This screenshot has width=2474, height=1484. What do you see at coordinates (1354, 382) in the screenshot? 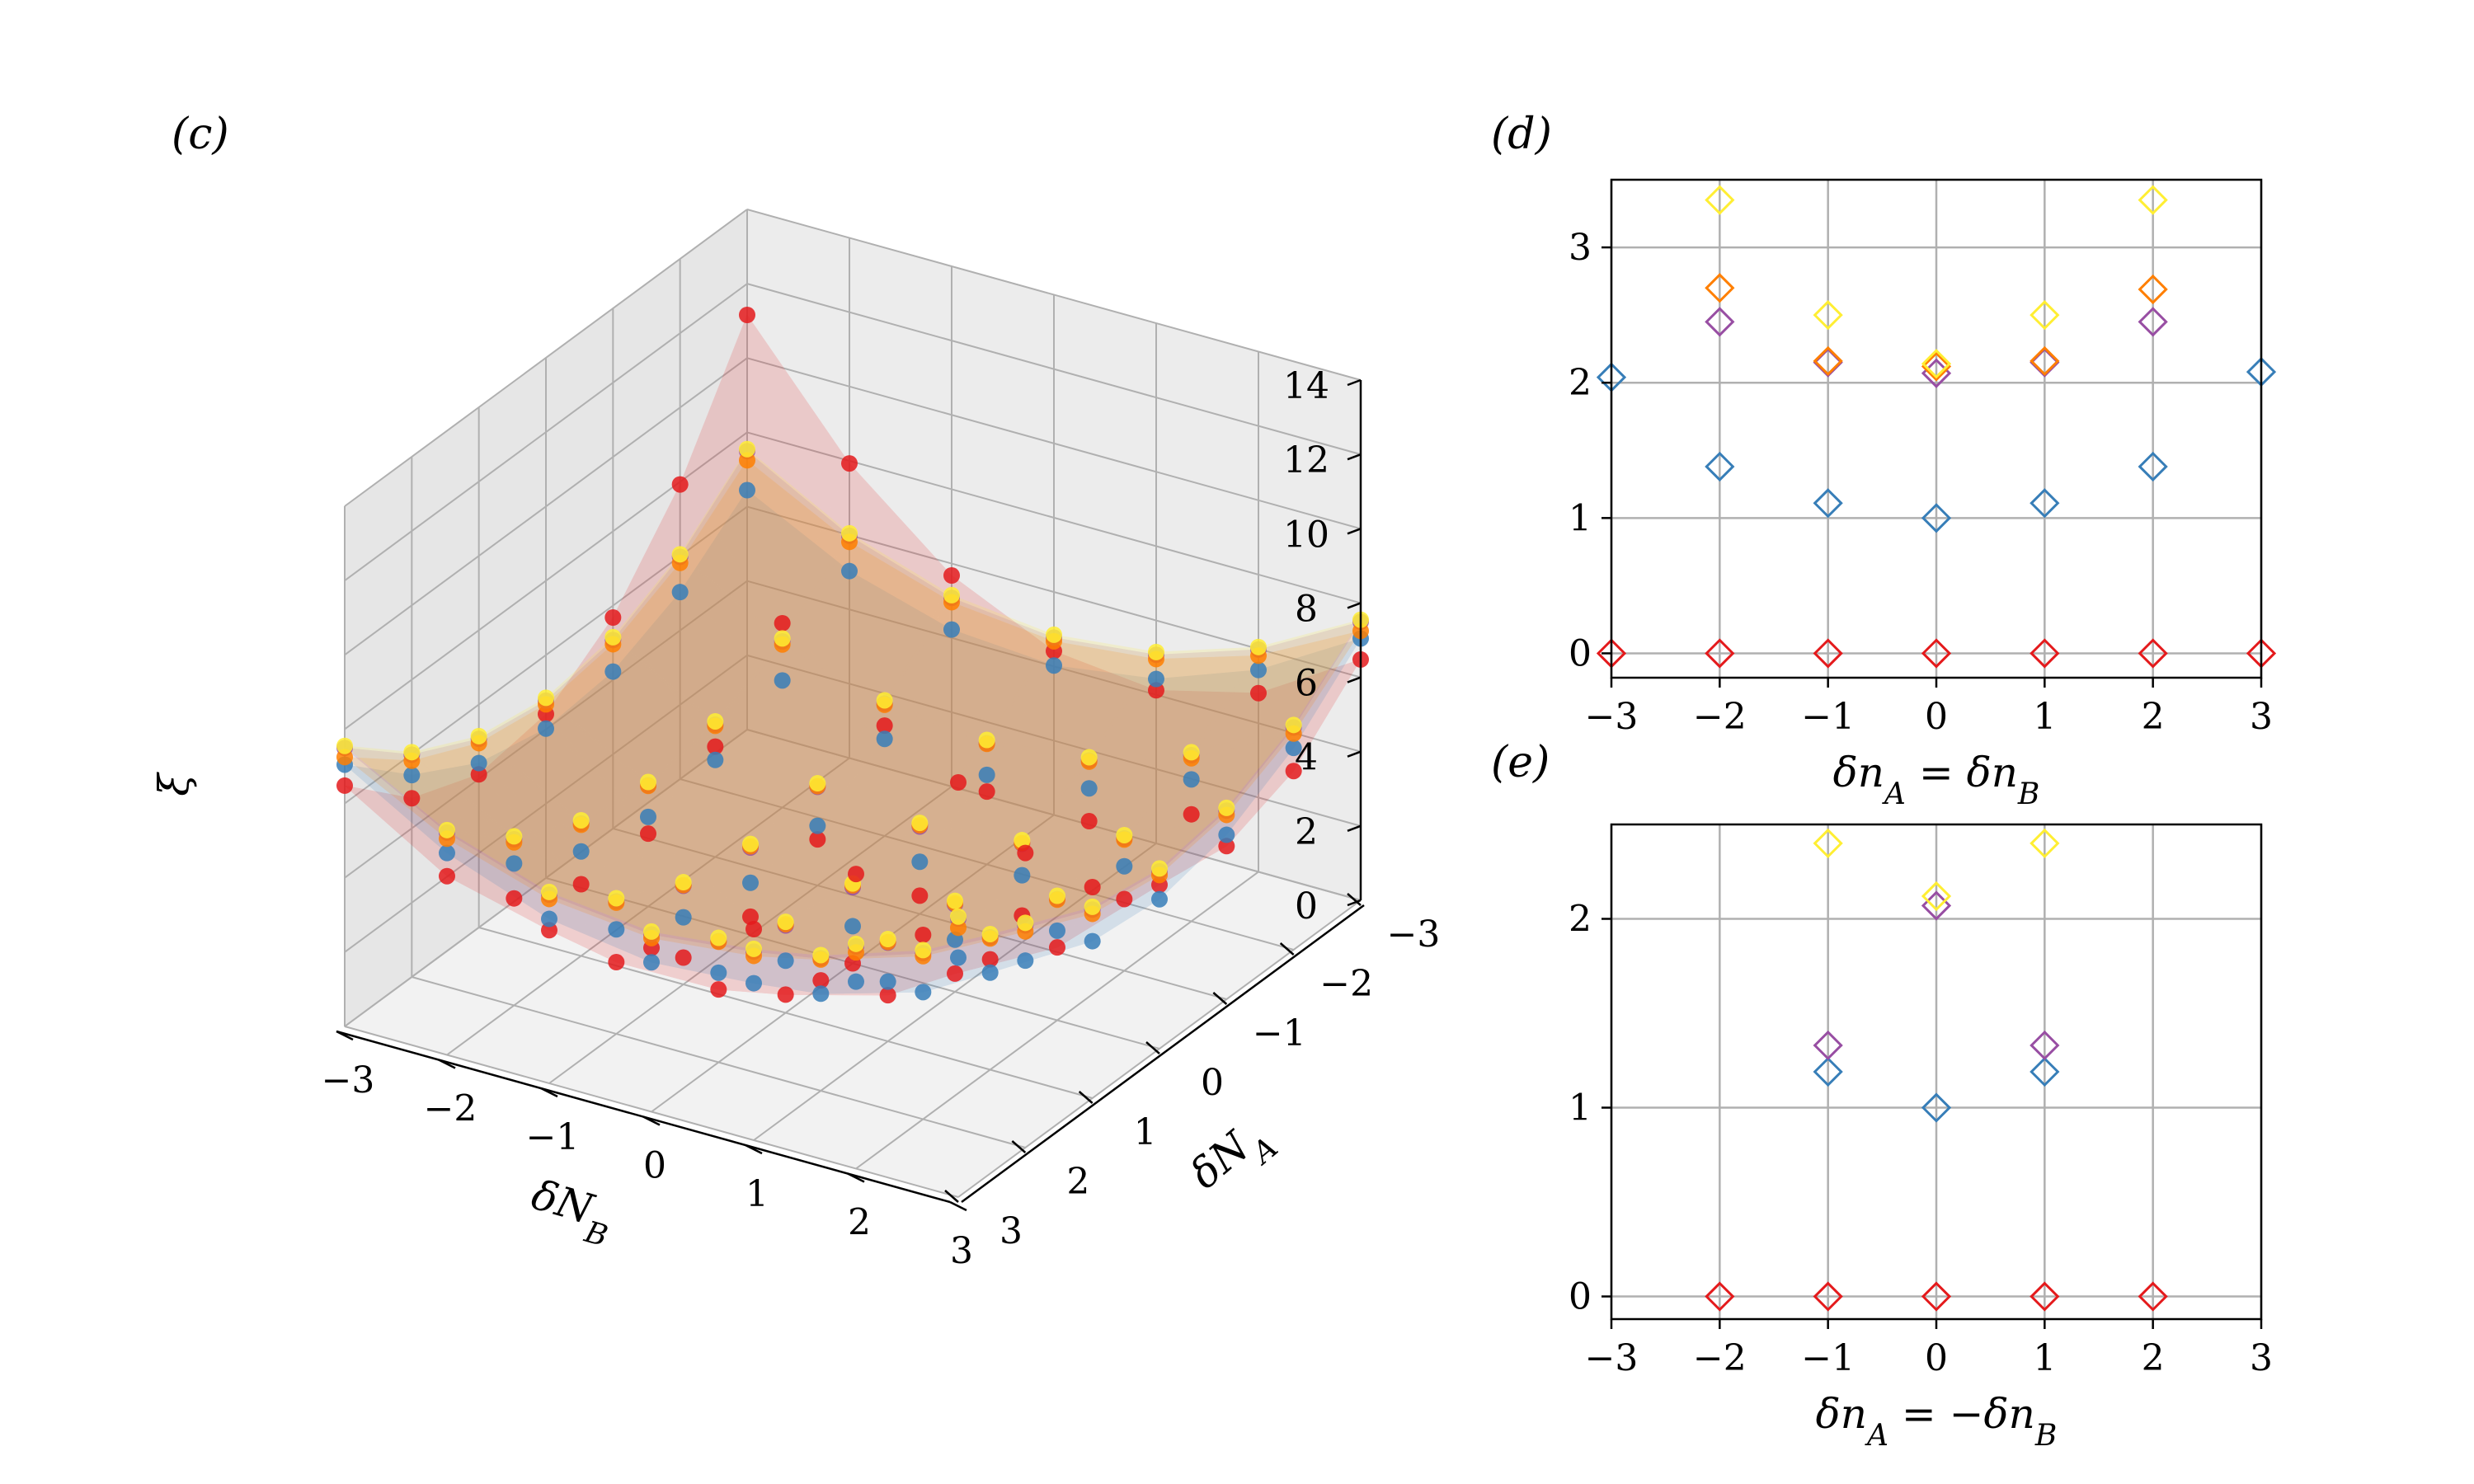
I see `z-tick-mark` at bounding box center [1354, 382].